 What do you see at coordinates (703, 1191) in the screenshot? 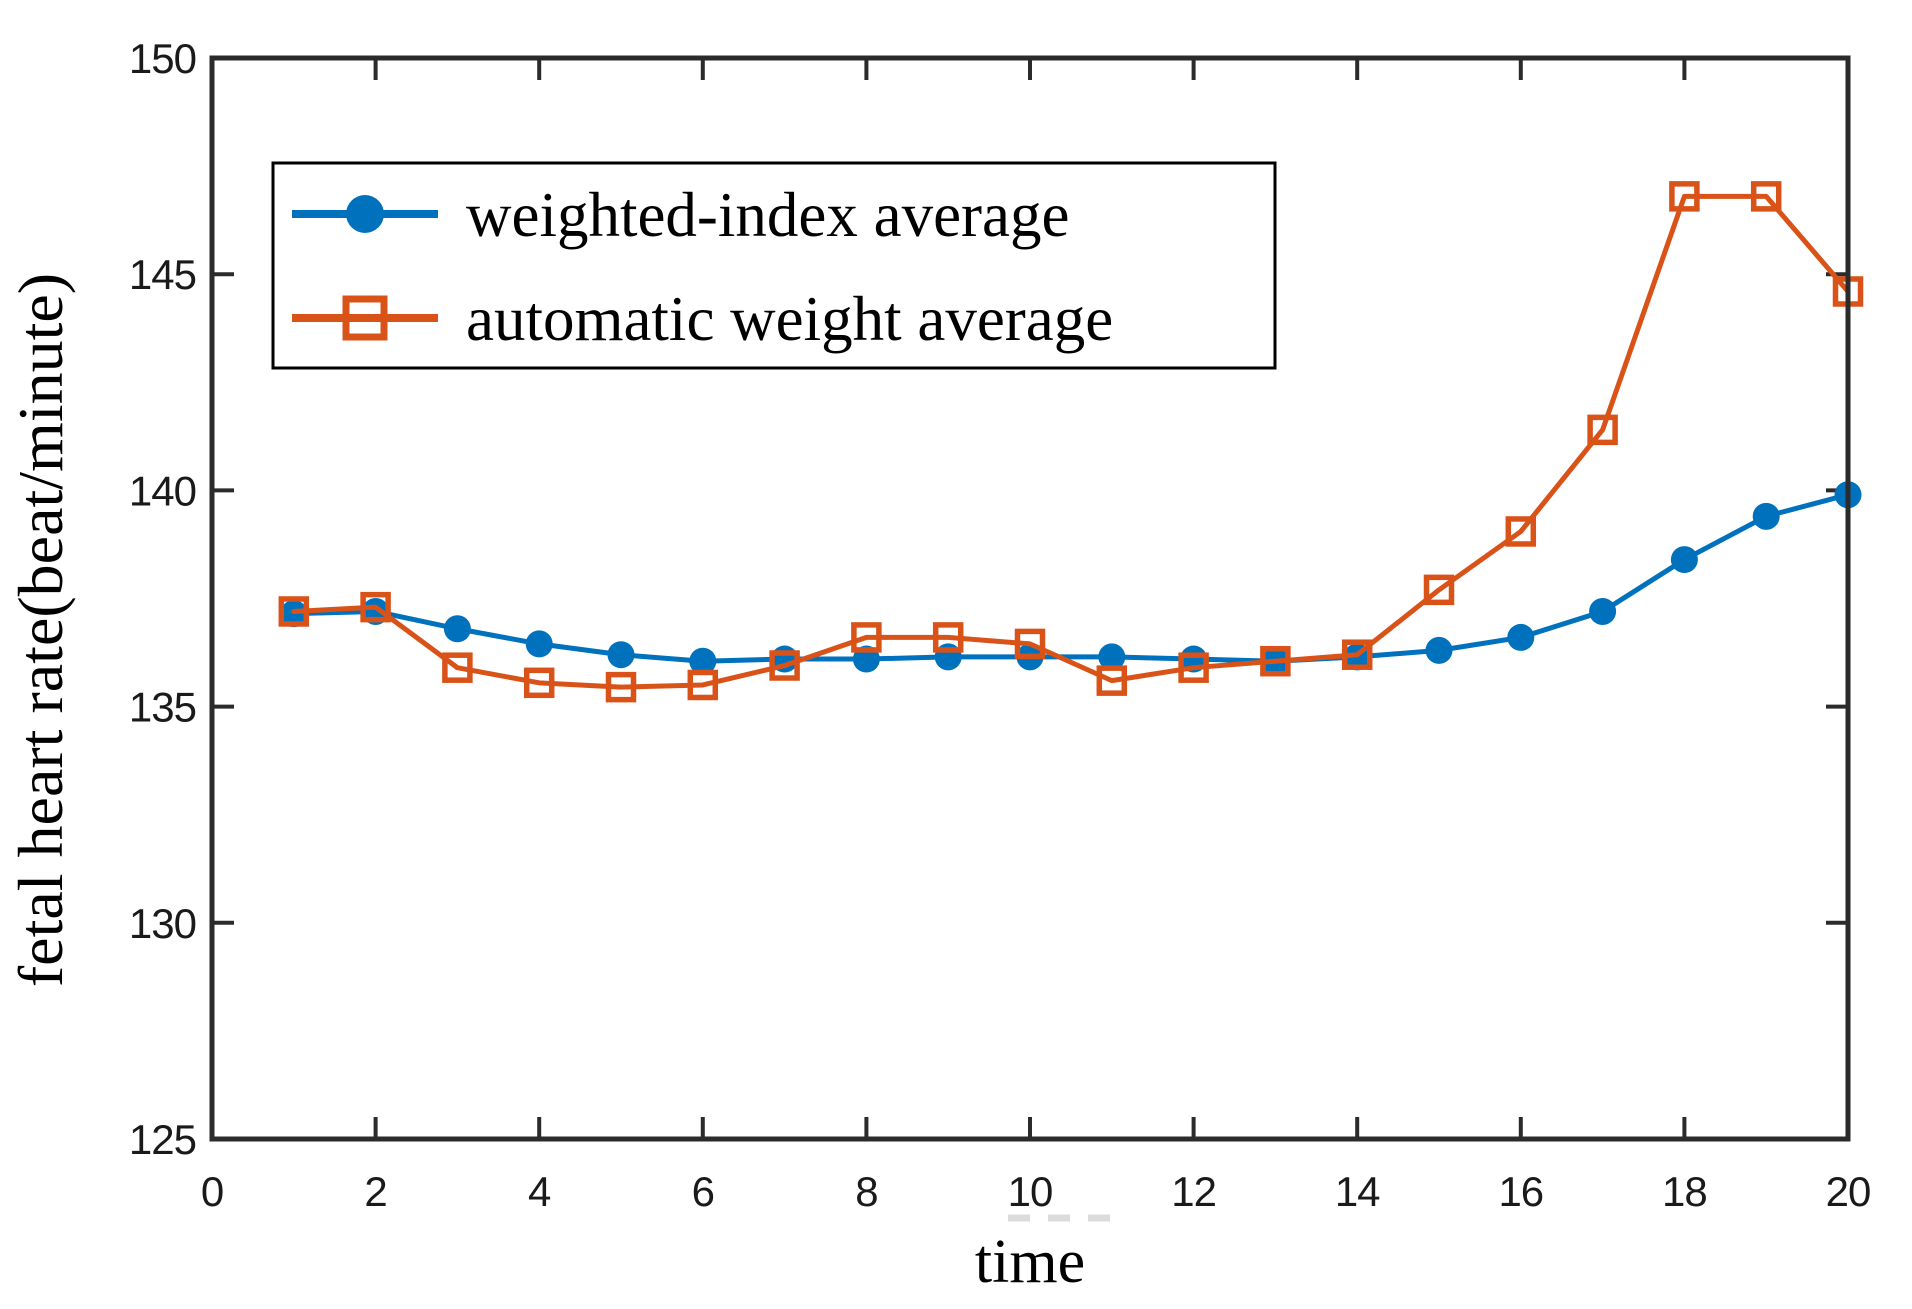
I see `x-tick-label: 6` at bounding box center [703, 1191].